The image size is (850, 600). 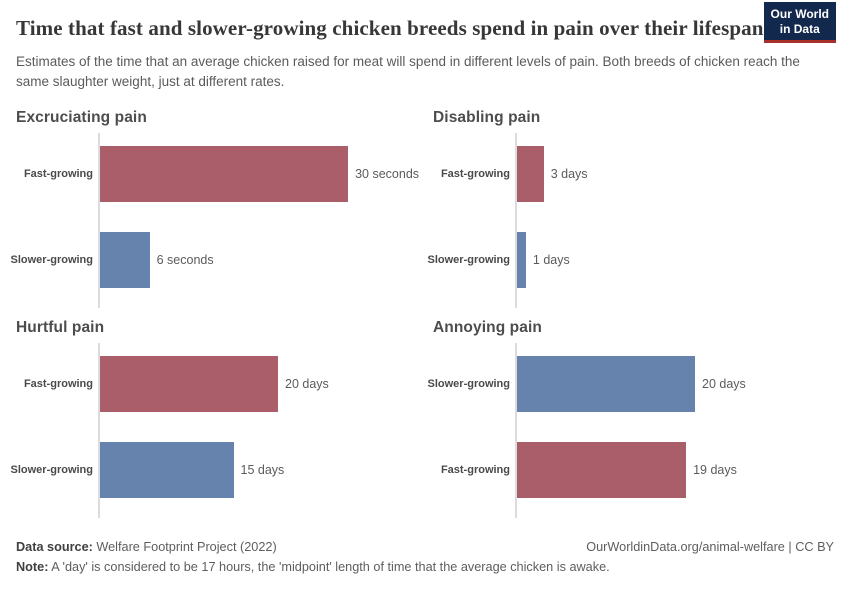 What do you see at coordinates (630, 431) in the screenshot?
I see `panel-rows: Slower-growing 20 days Fast-growing 19 days` at bounding box center [630, 431].